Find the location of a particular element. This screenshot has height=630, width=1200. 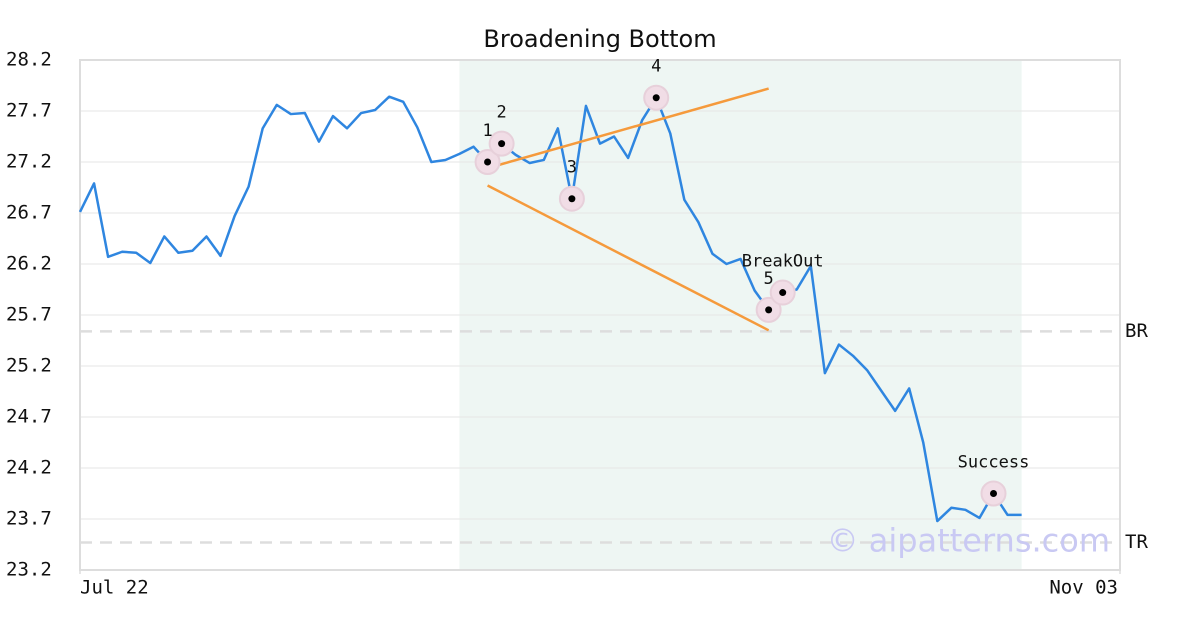

y-tick-label: 25.7 is located at coordinates (29, 315).